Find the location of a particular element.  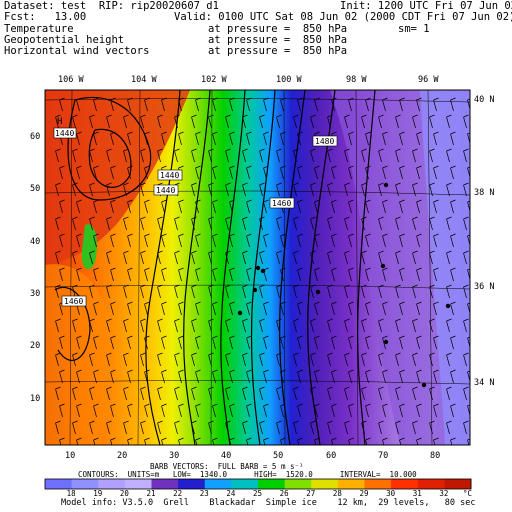

x-tick-40: 40 is located at coordinates (226, 456).